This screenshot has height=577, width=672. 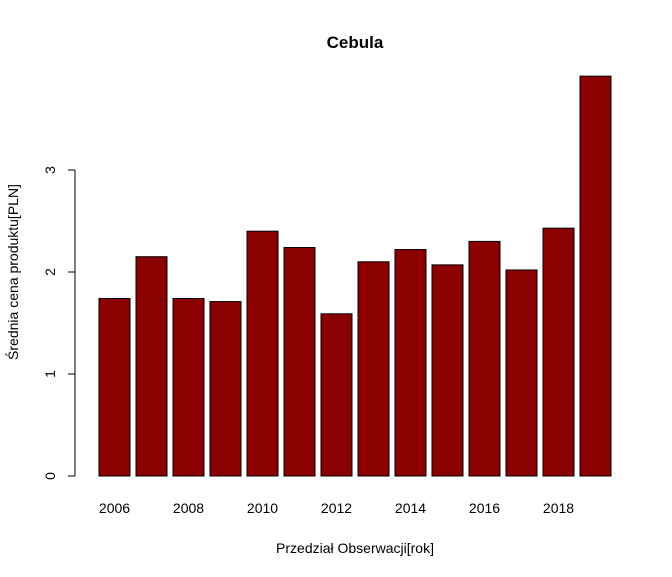 I want to click on bar-2018, so click(x=558, y=352).